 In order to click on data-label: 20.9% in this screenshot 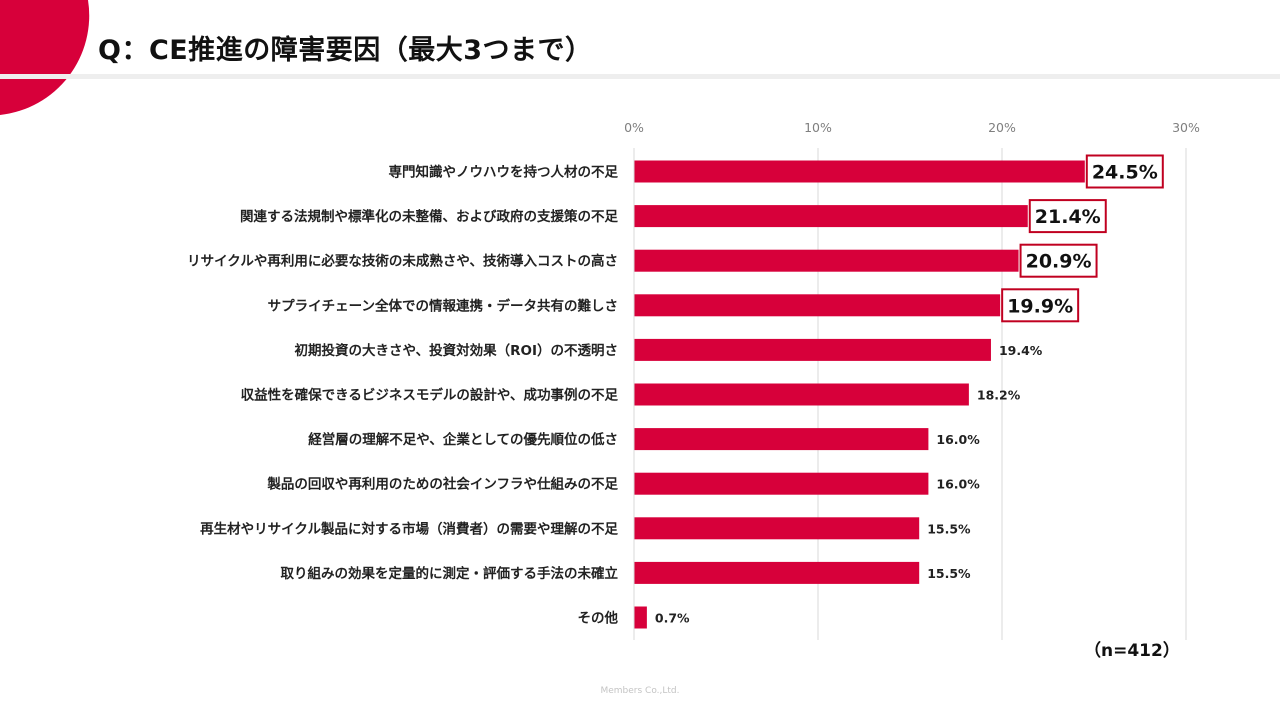, I will do `click(1059, 262)`.